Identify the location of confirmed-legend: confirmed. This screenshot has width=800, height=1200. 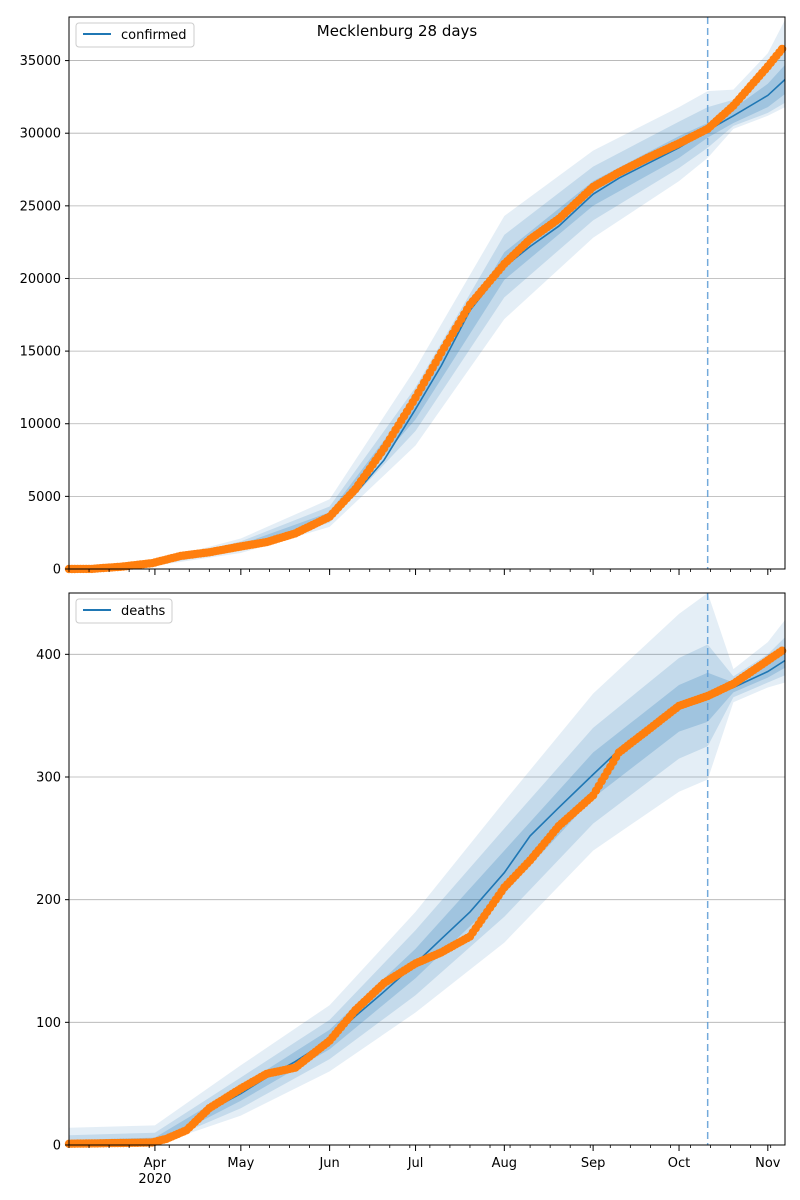
(135, 35).